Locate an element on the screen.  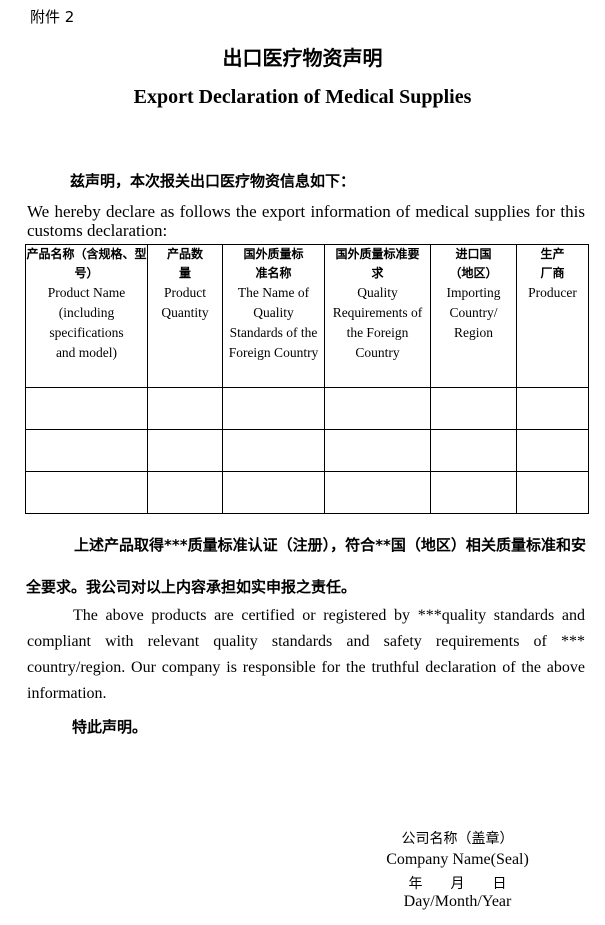
title-english: Export Declaration of Medical Supplies is located at coordinates (302, 97).